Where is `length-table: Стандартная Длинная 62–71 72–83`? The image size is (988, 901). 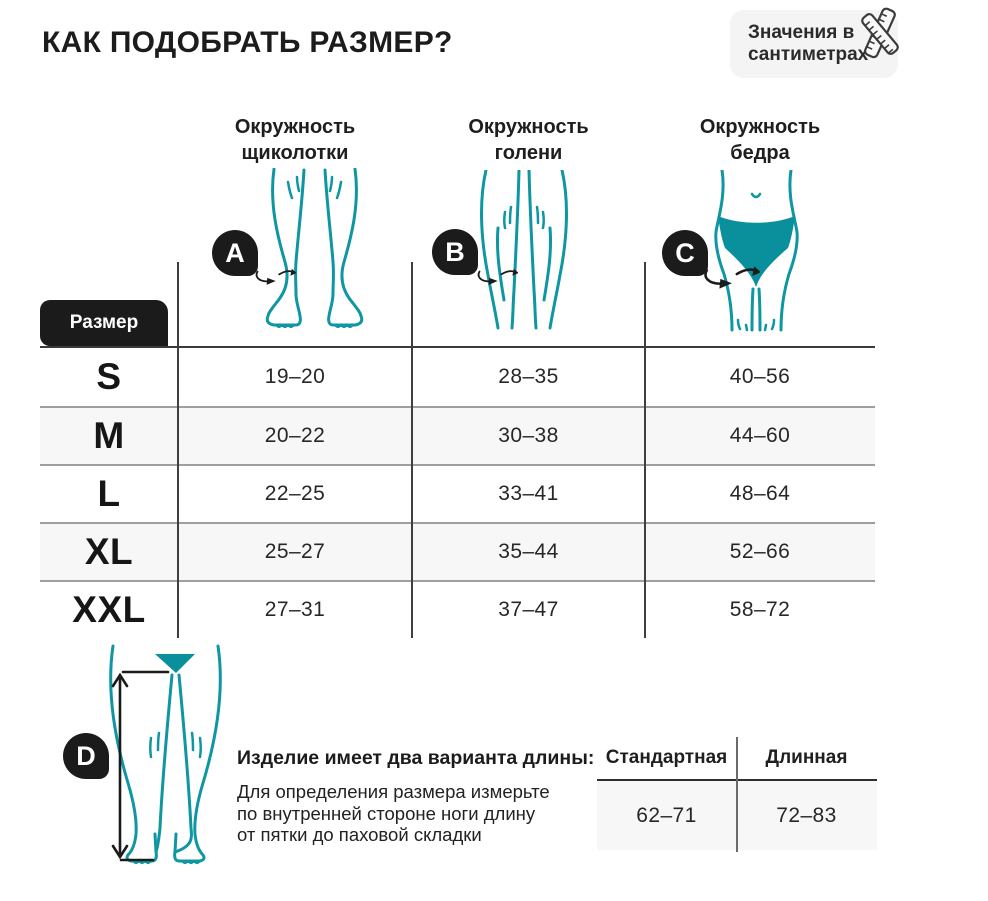 length-table: Стандартная Длинная 62–71 72–83 is located at coordinates (737, 794).